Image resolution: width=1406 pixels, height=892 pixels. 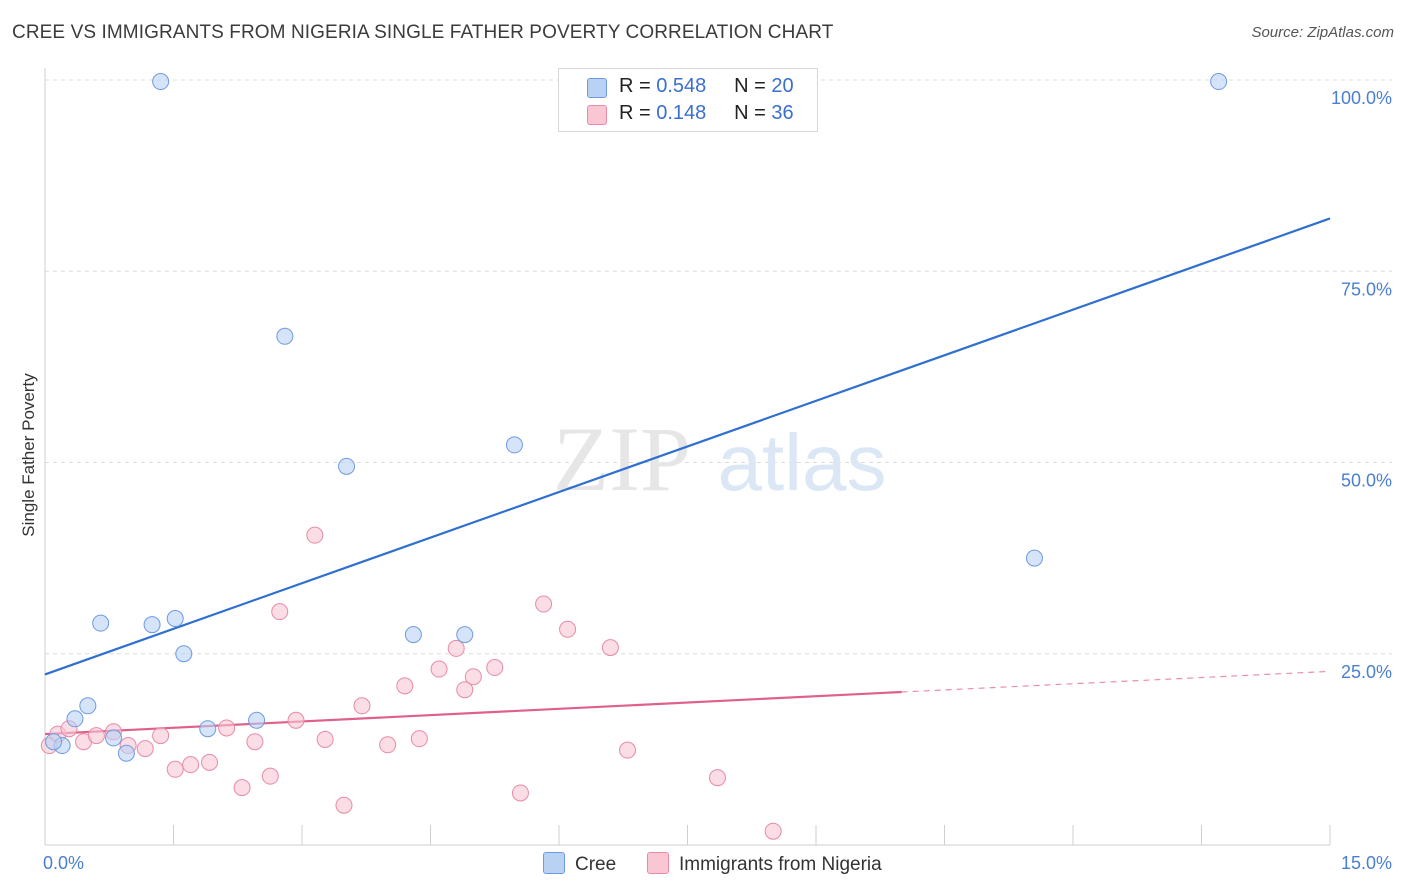 I want to click on legend-item-nigeria: Immigrants from Nigeria, so click(x=764, y=864).